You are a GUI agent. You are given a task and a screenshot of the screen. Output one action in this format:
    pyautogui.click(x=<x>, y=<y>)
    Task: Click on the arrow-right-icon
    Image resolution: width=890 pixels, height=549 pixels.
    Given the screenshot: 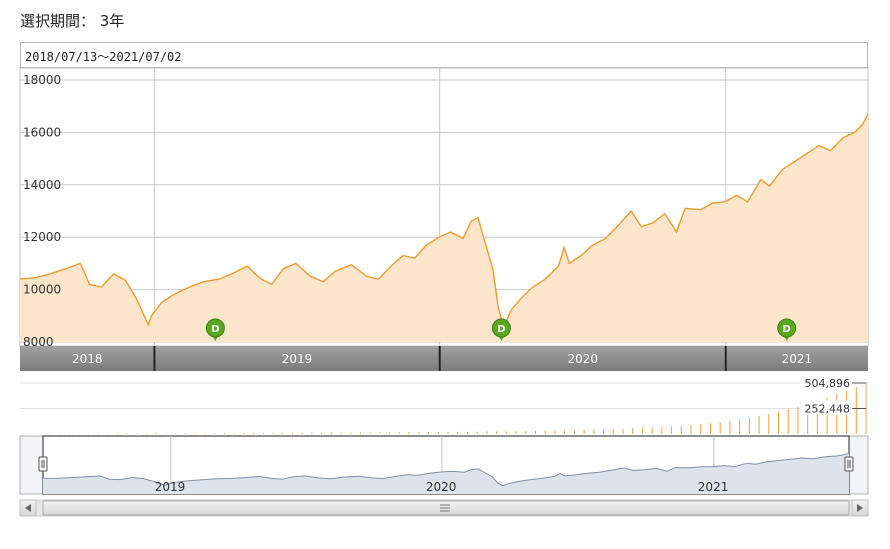 What is the action you would take?
    pyautogui.click(x=860, y=508)
    